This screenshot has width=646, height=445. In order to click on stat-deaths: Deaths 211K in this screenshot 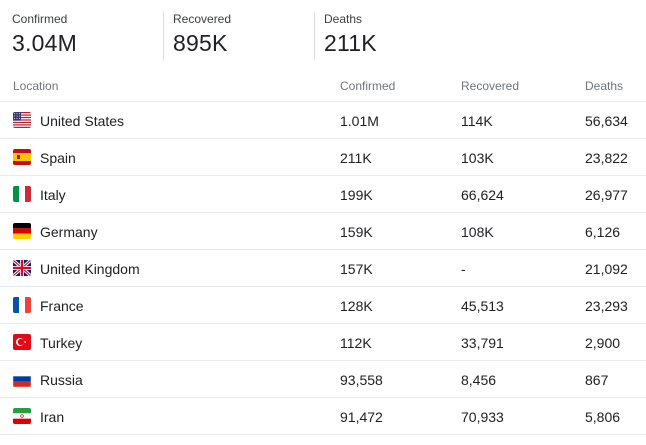, I will do `click(394, 36)`.